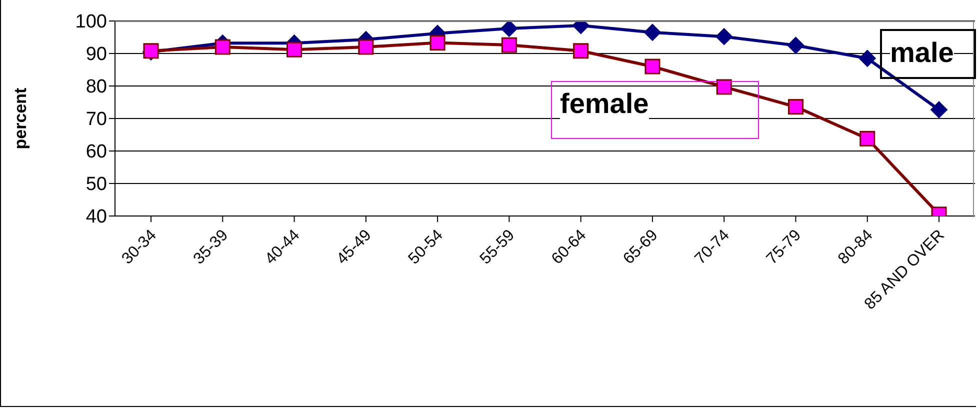 The image size is (978, 409). I want to click on series-label: female, so click(604, 103).